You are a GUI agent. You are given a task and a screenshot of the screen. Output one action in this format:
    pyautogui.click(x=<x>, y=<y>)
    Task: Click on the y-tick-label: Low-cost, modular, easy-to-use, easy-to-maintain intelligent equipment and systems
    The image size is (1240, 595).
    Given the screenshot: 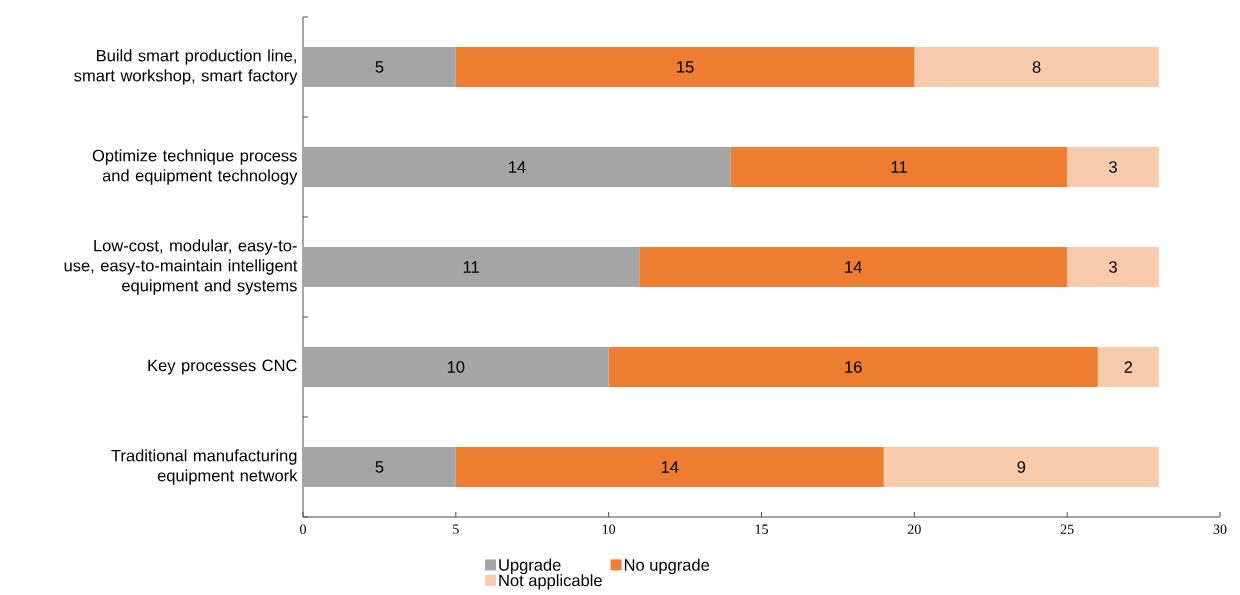 What is the action you would take?
    pyautogui.click(x=181, y=267)
    